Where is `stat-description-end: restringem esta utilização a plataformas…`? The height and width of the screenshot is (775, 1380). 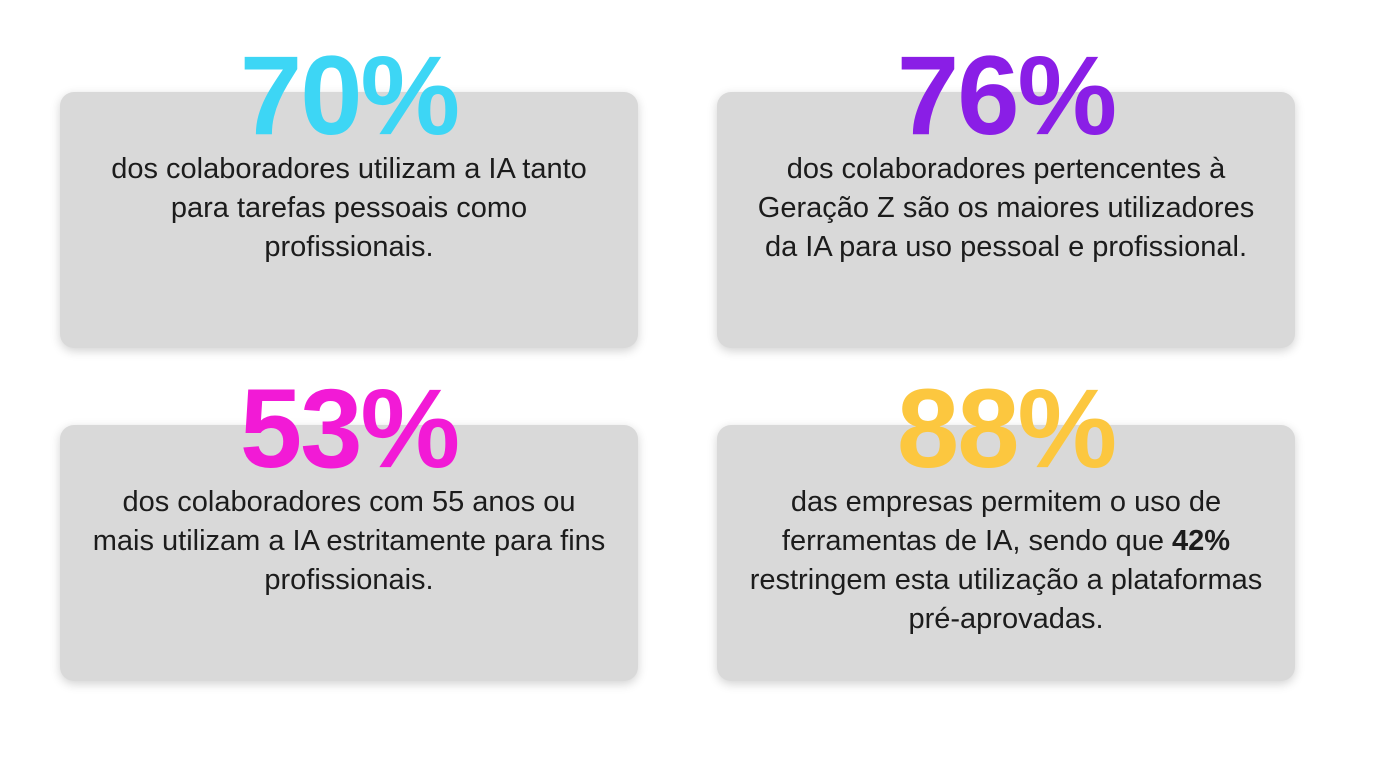
stat-description-end: restringem esta utilização a plataformas… is located at coordinates (1006, 599).